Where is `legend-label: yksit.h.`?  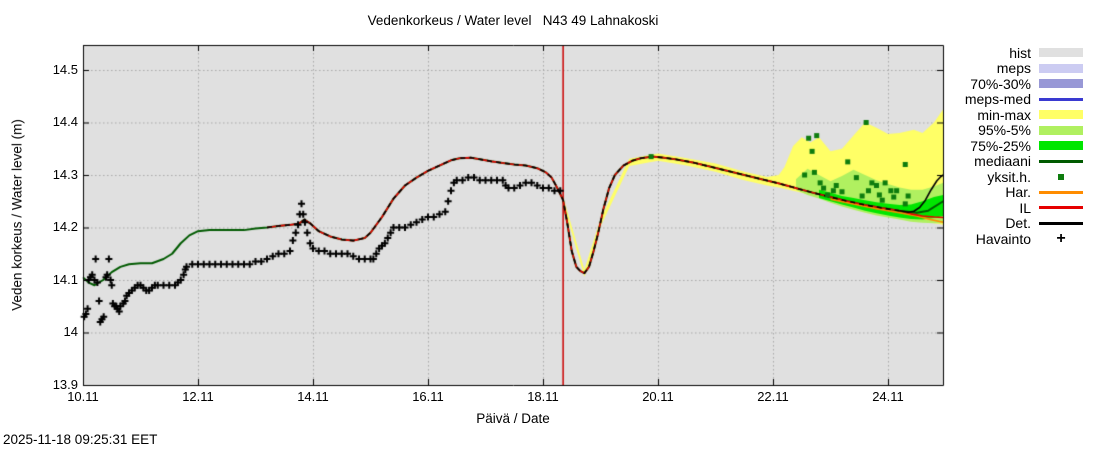 legend-label: yksit.h. is located at coordinates (1009, 176).